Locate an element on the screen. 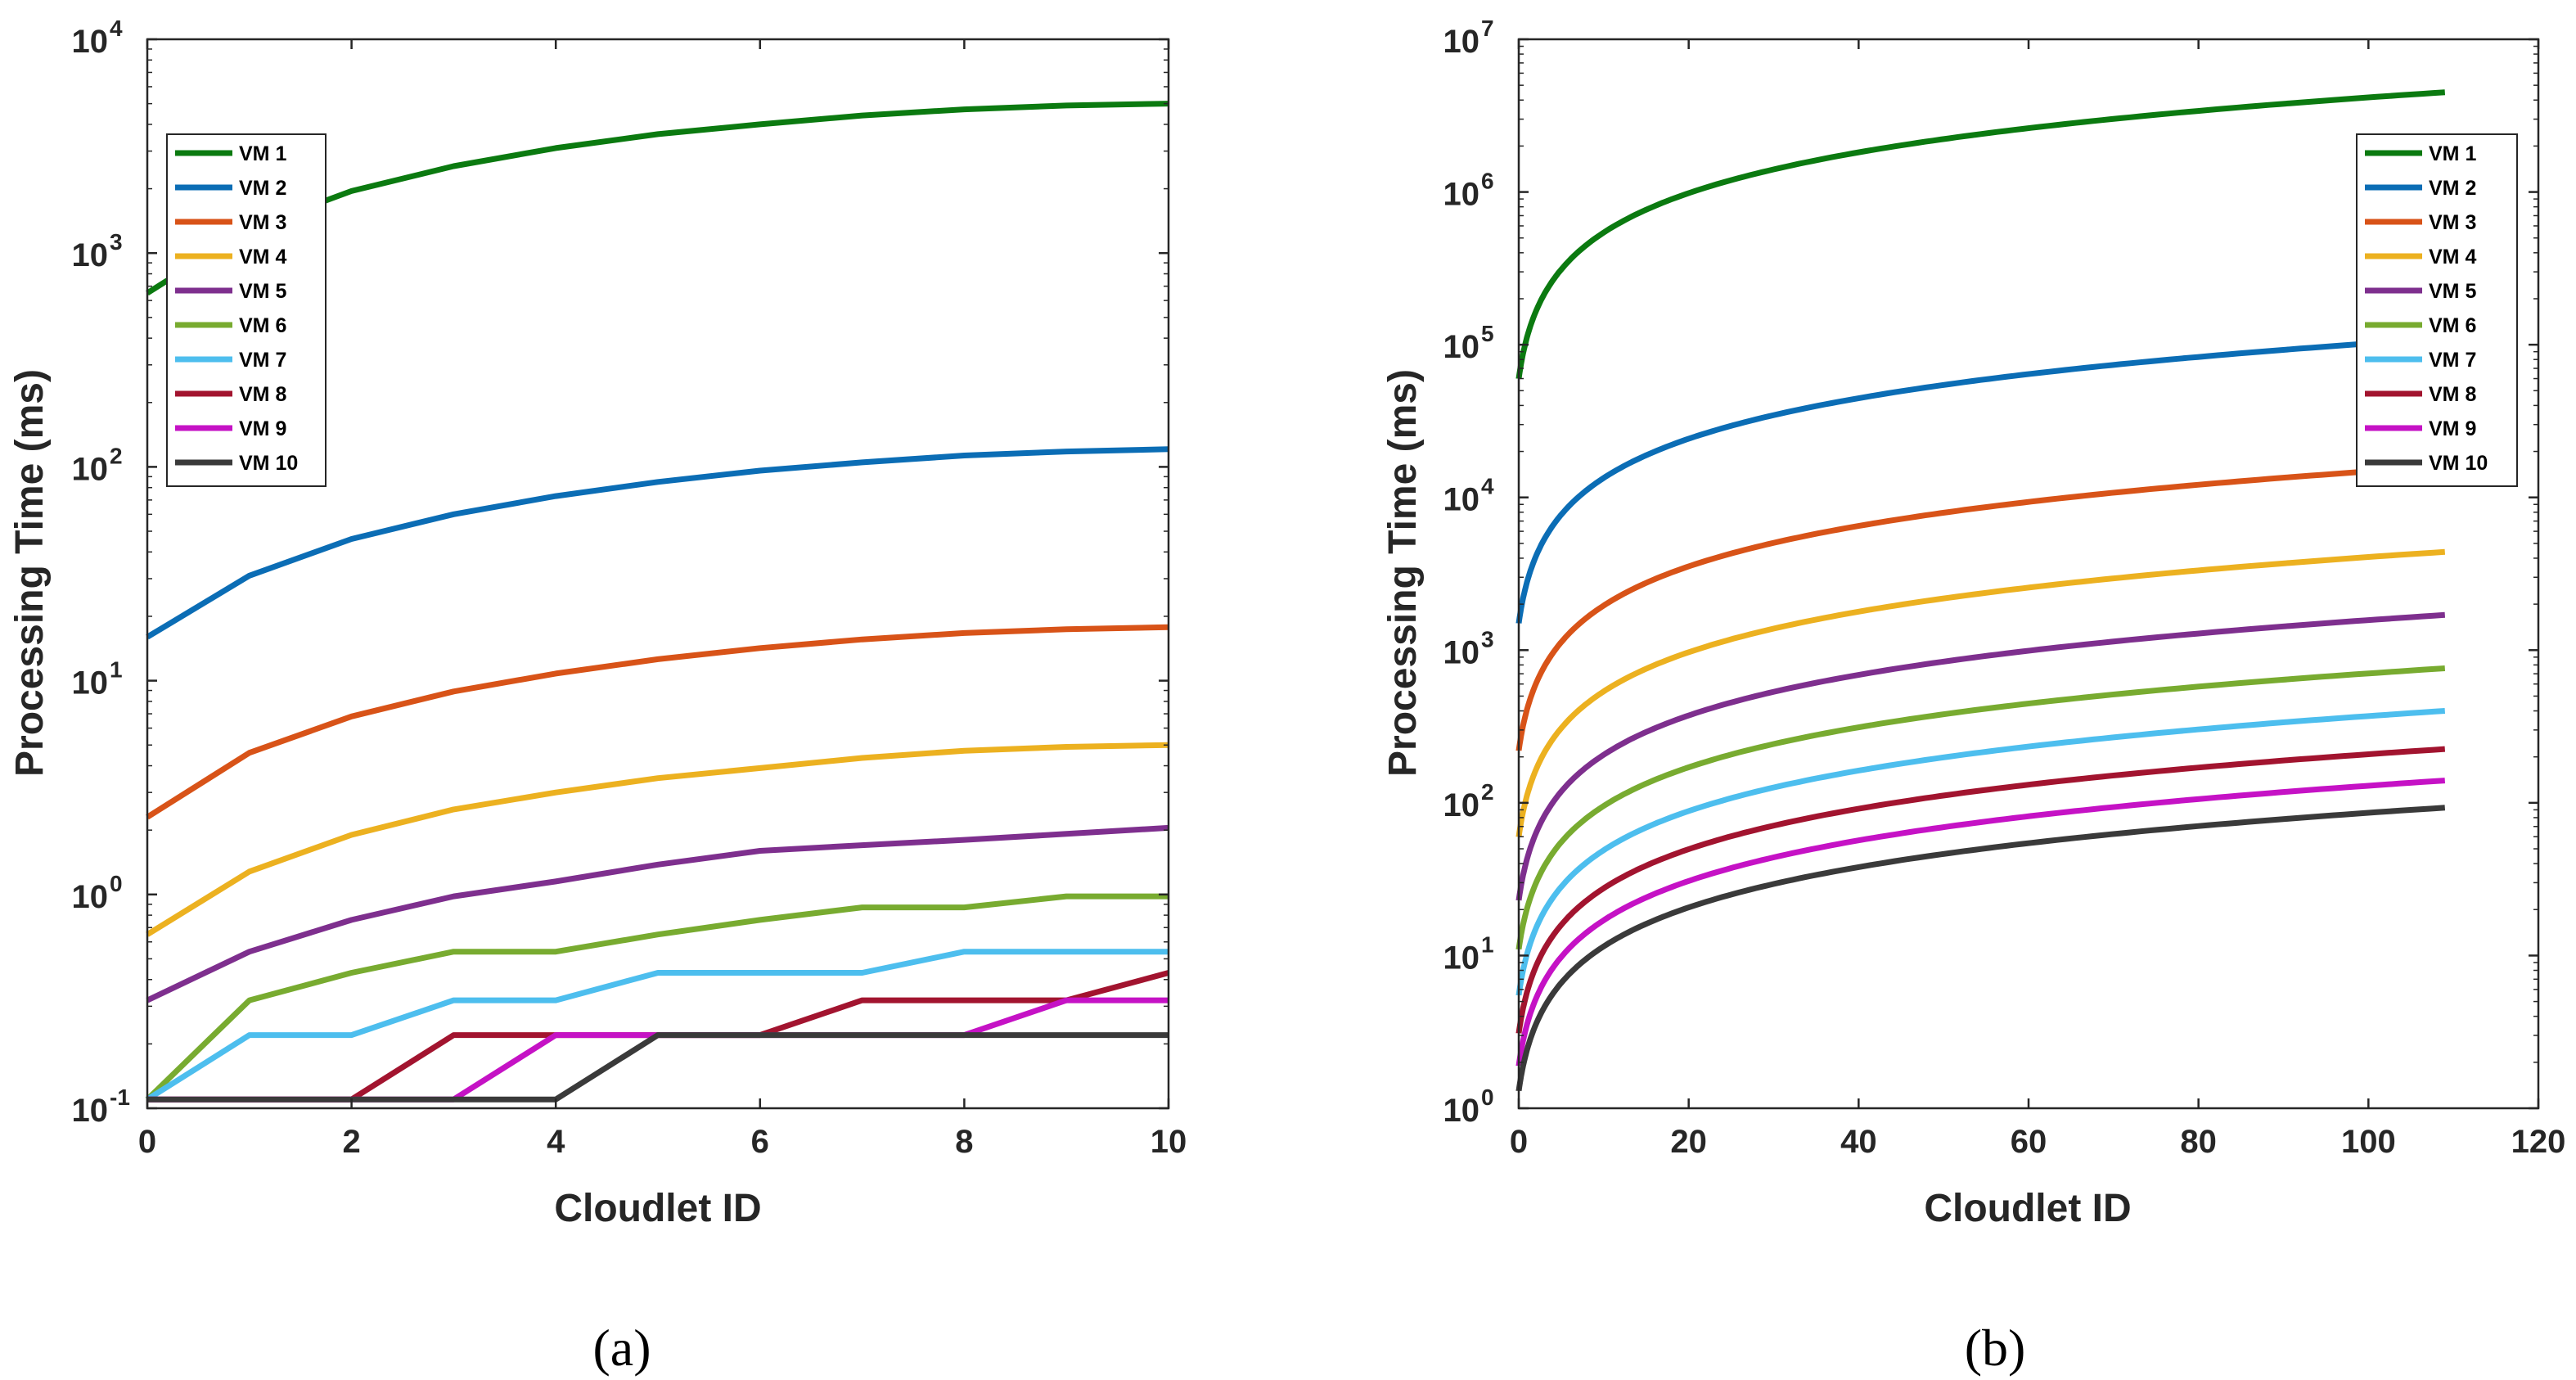  panel-b-caption: (b) is located at coordinates (1996, 1348).